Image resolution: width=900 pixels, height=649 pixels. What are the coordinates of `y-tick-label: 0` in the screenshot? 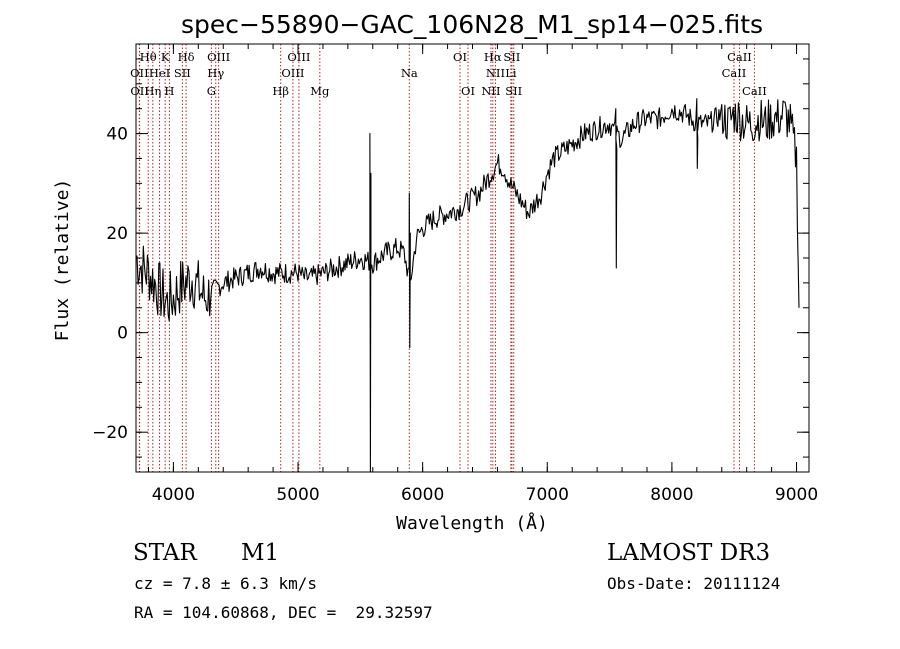 It's located at (122, 334).